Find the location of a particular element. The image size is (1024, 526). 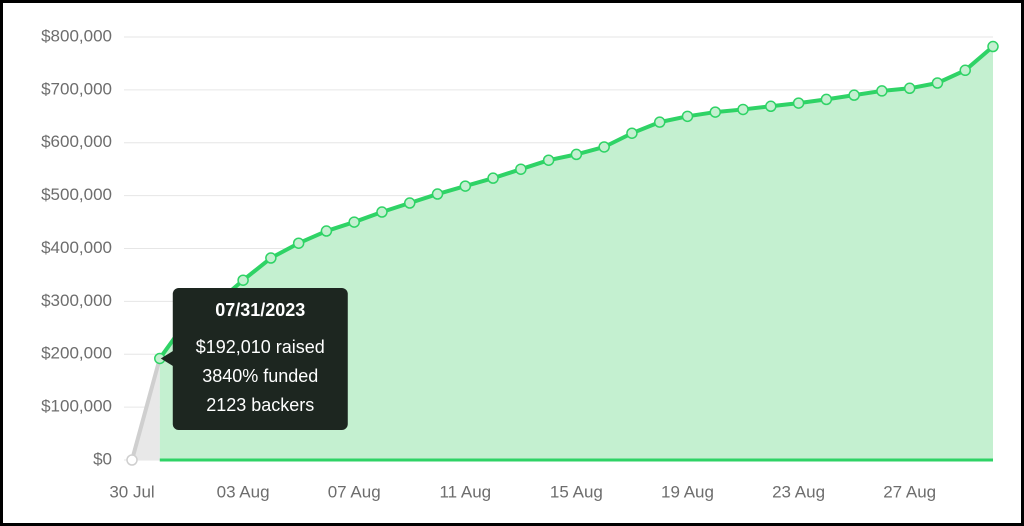

tooltip-box is located at coordinates (260, 359).